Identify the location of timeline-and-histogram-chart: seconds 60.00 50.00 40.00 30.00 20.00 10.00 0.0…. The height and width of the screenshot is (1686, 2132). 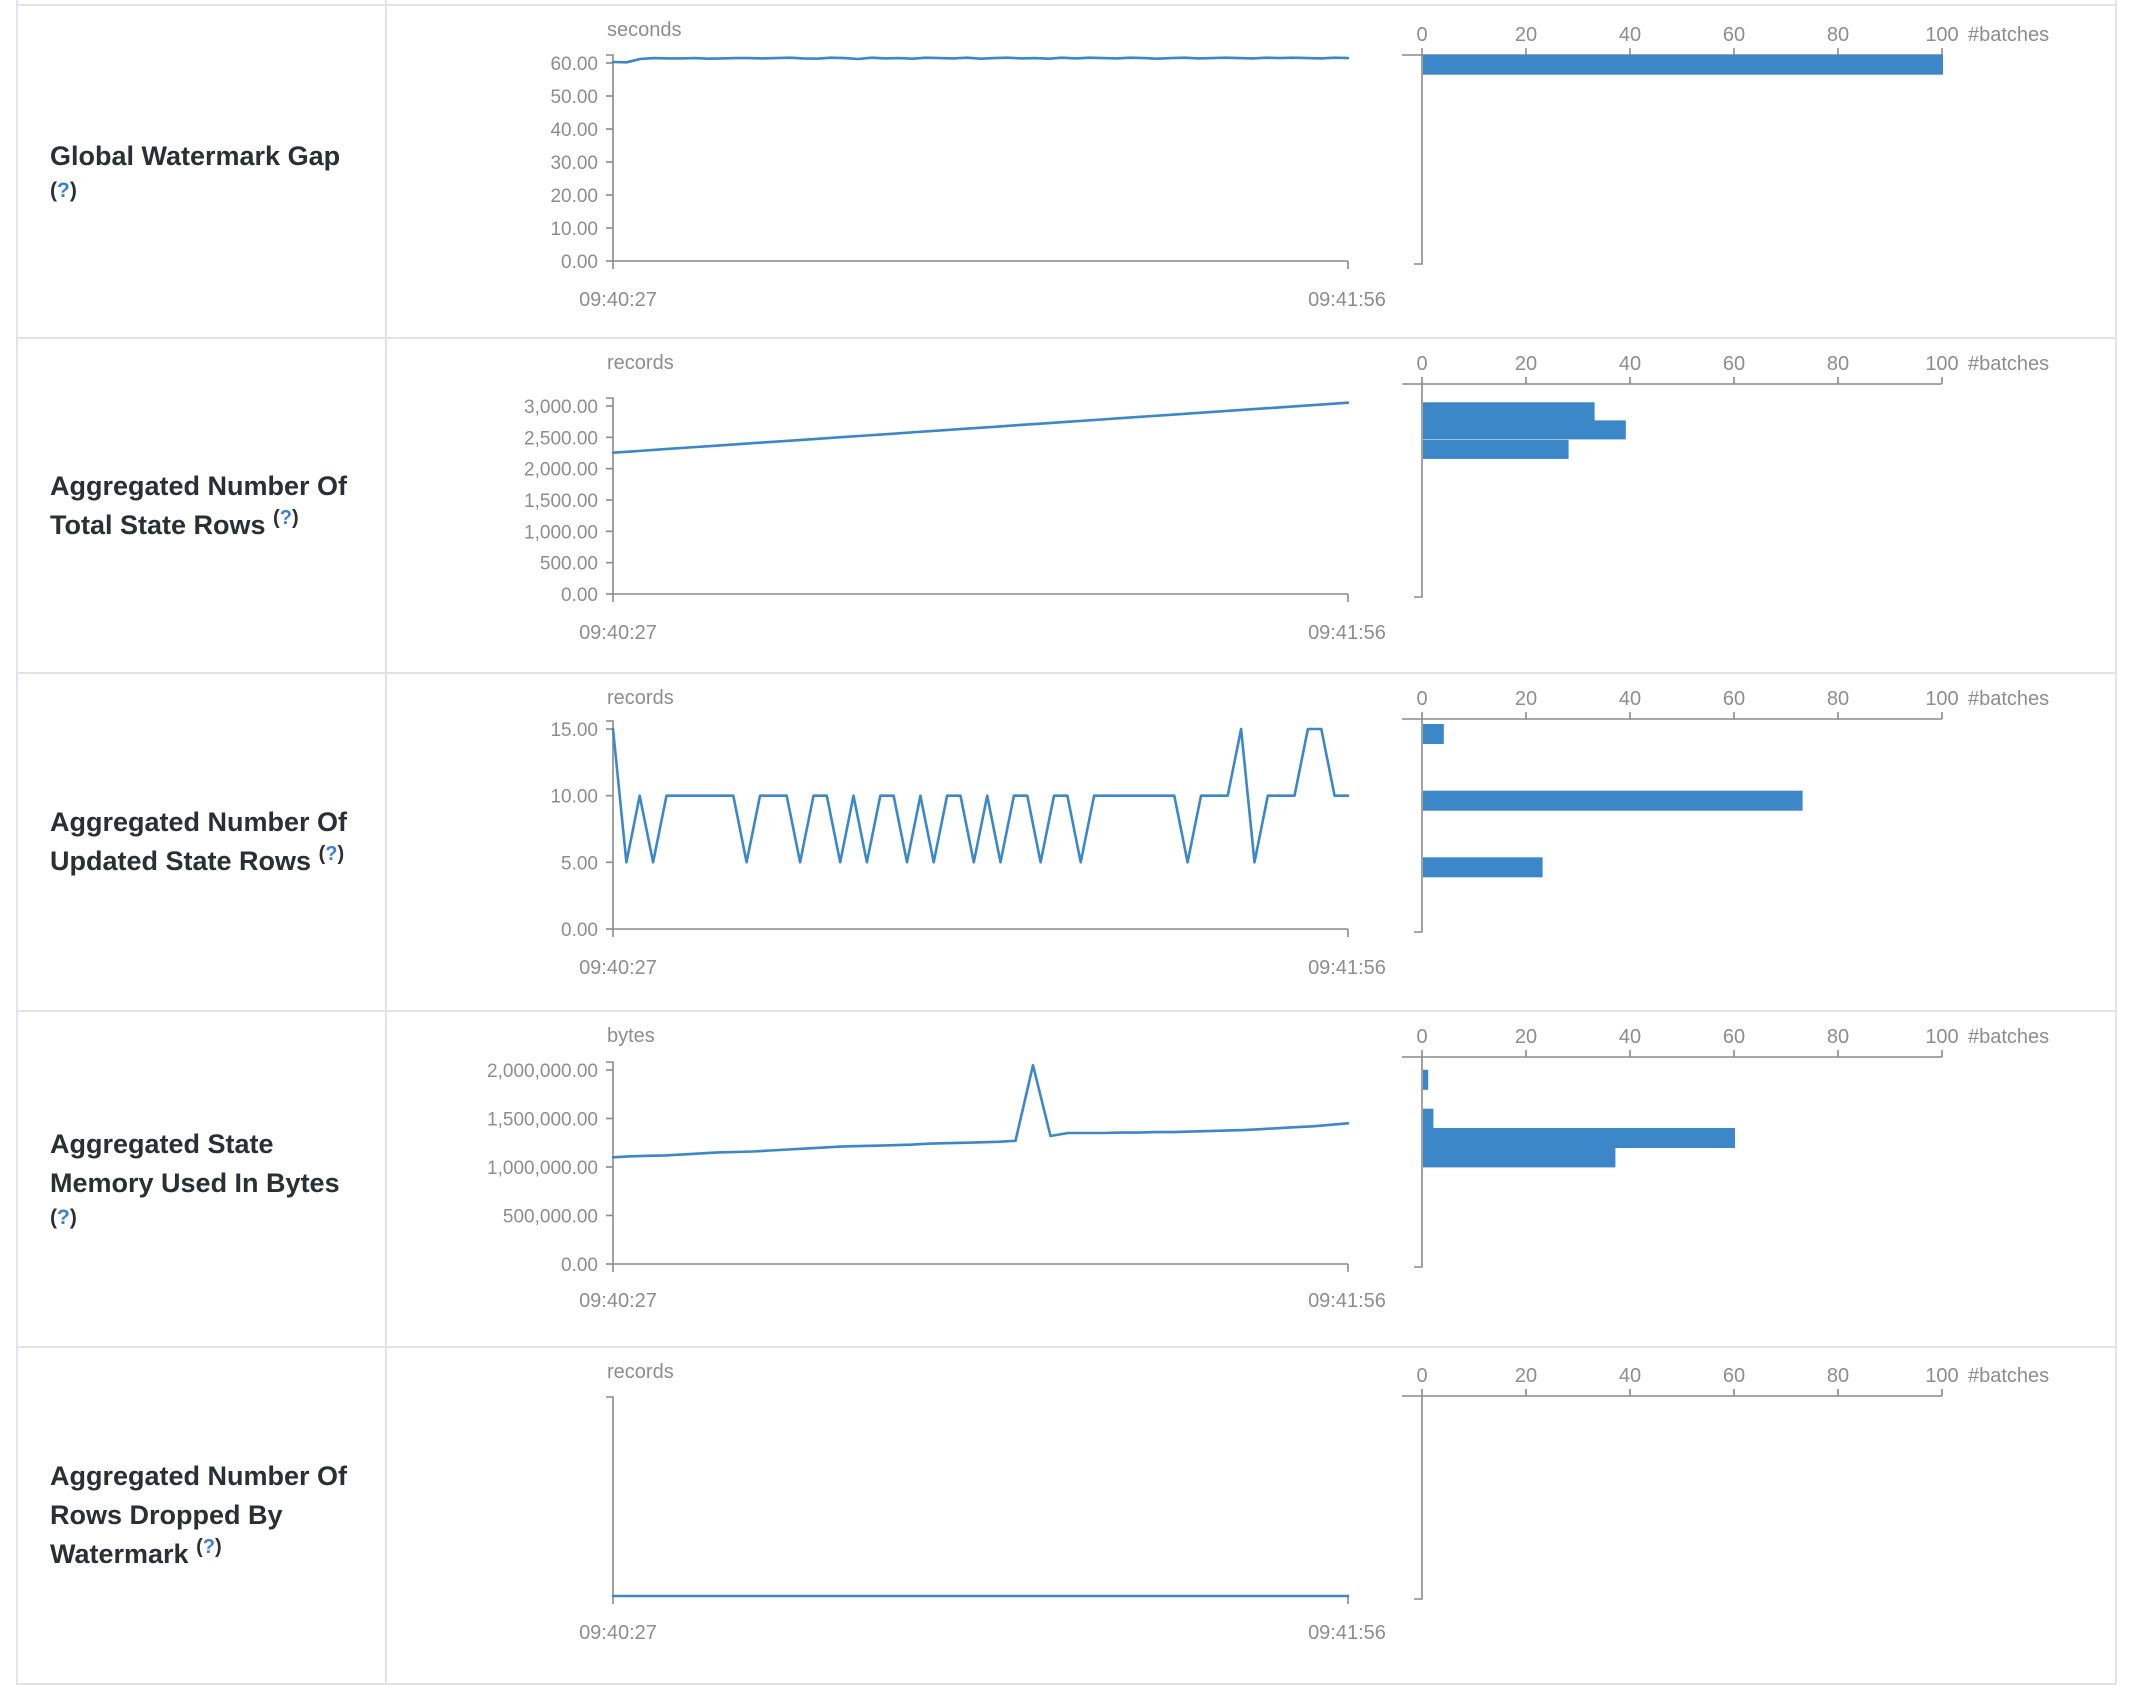
(1299, 165).